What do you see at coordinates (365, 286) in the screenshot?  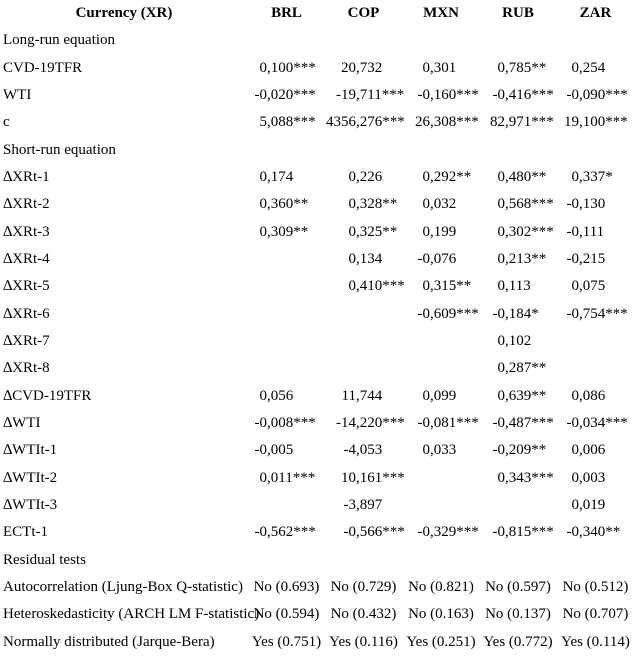 I see `value-cell: 0,410***` at bounding box center [365, 286].